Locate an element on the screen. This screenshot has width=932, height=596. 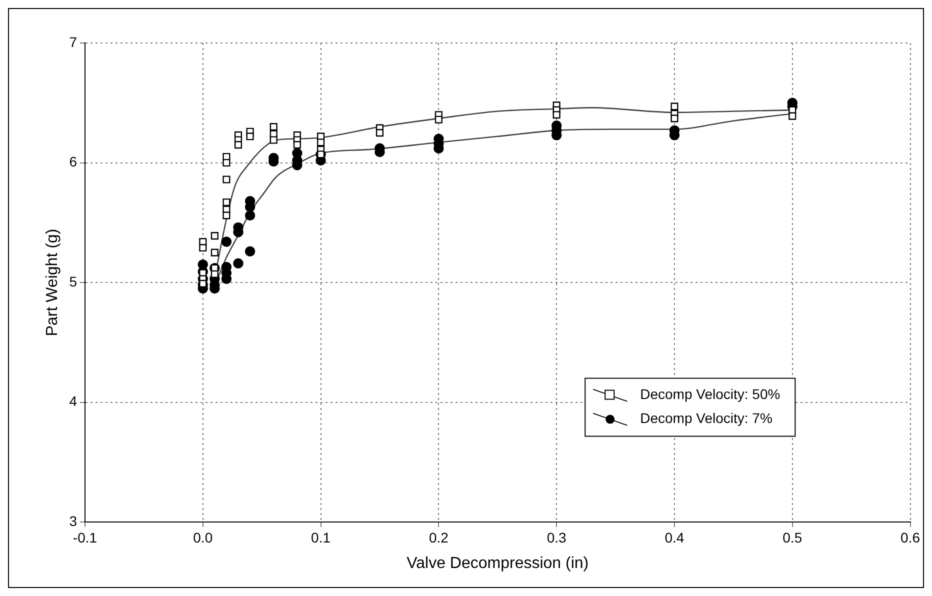
x-tick-label: 0.2 is located at coordinates (438, 537).